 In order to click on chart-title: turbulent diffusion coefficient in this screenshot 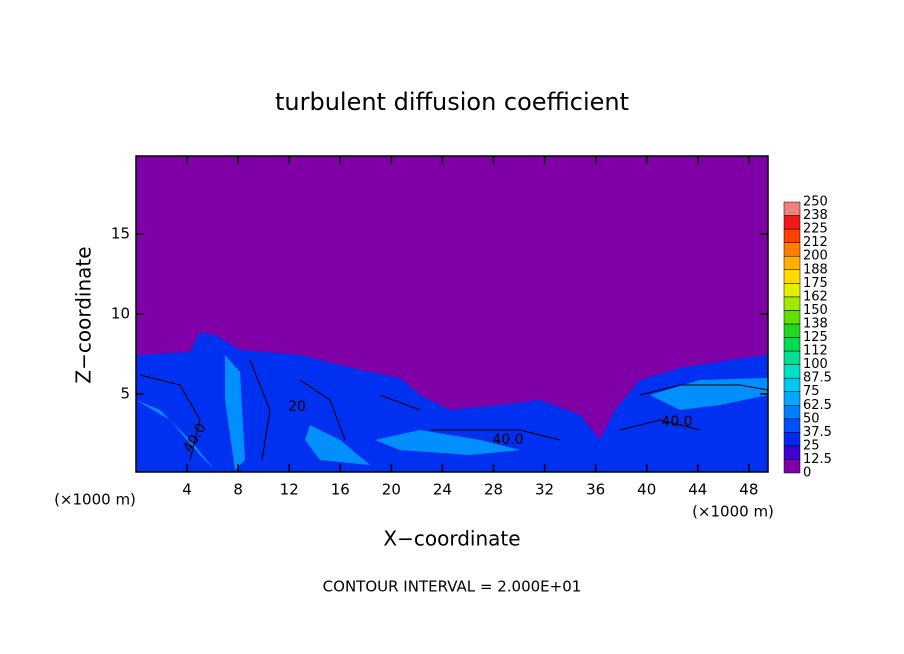, I will do `click(452, 102)`.